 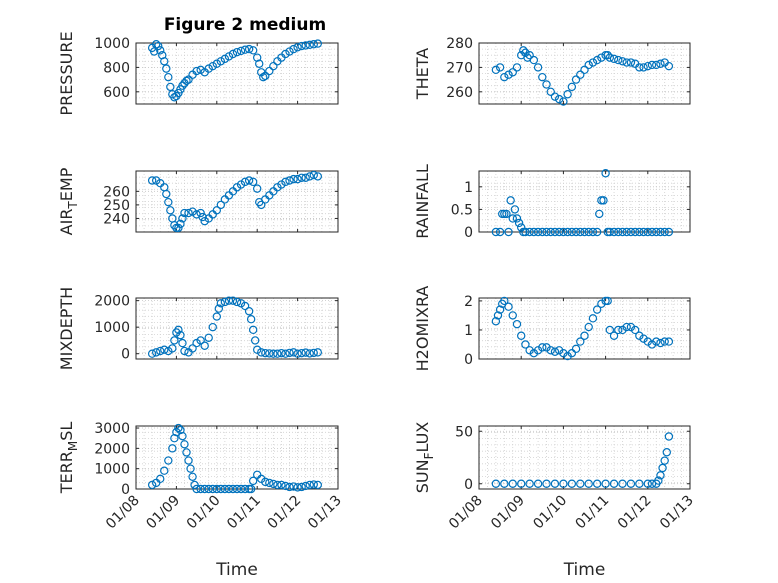 What do you see at coordinates (116, 93) in the screenshot?
I see `y-tick-label: 600` at bounding box center [116, 93].